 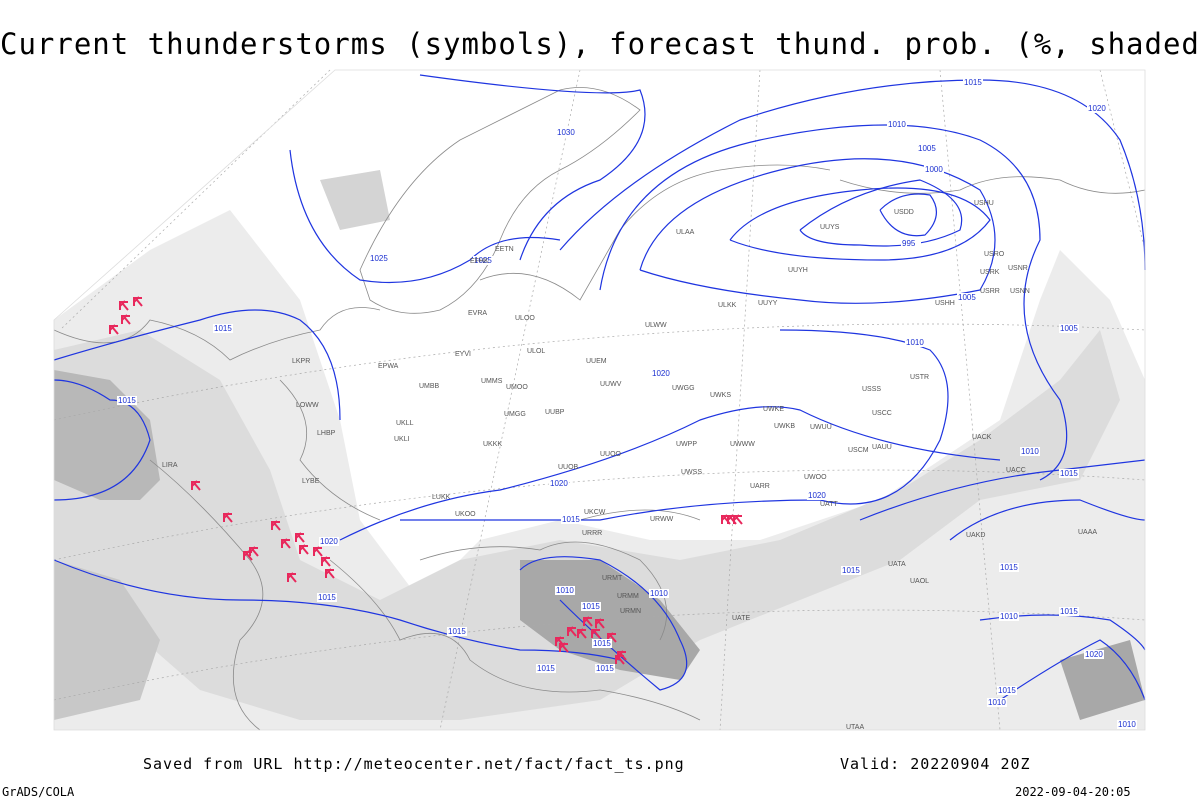 I want to click on footer-band, so click(x=600, y=765).